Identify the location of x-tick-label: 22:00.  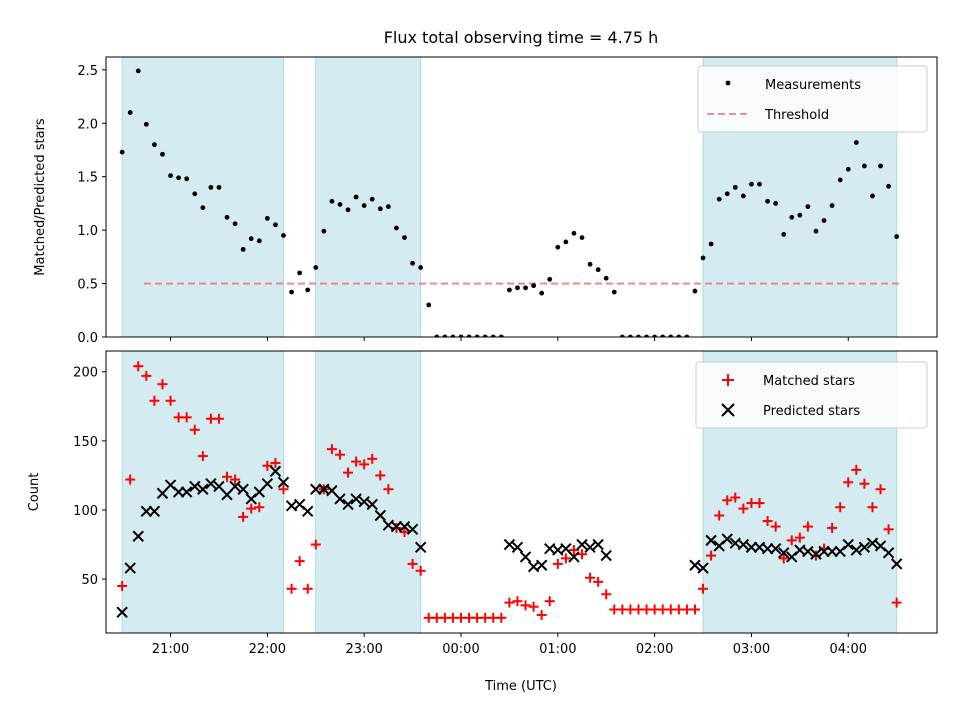
(267, 649).